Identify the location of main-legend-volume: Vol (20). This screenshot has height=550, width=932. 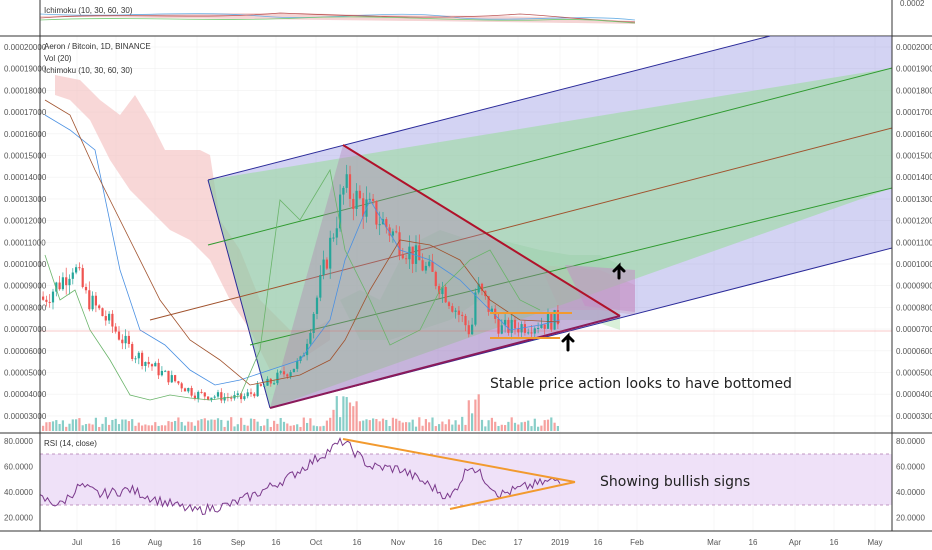
(58, 58).